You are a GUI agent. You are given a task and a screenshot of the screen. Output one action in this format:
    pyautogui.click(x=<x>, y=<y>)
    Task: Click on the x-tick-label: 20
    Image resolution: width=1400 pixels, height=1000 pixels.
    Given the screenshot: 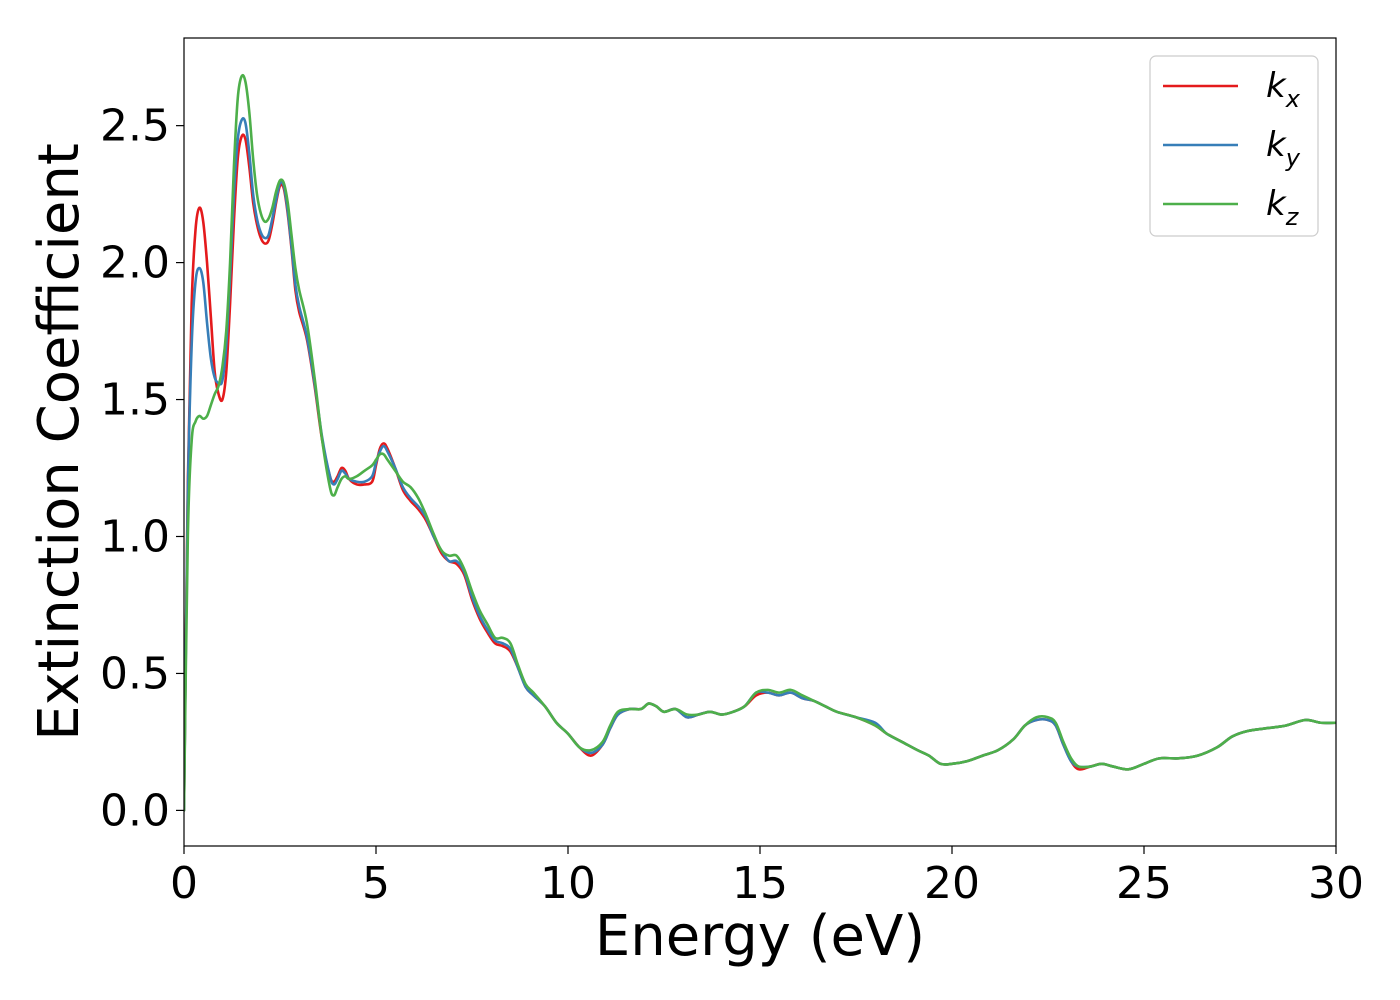 What is the action you would take?
    pyautogui.click(x=952, y=883)
    